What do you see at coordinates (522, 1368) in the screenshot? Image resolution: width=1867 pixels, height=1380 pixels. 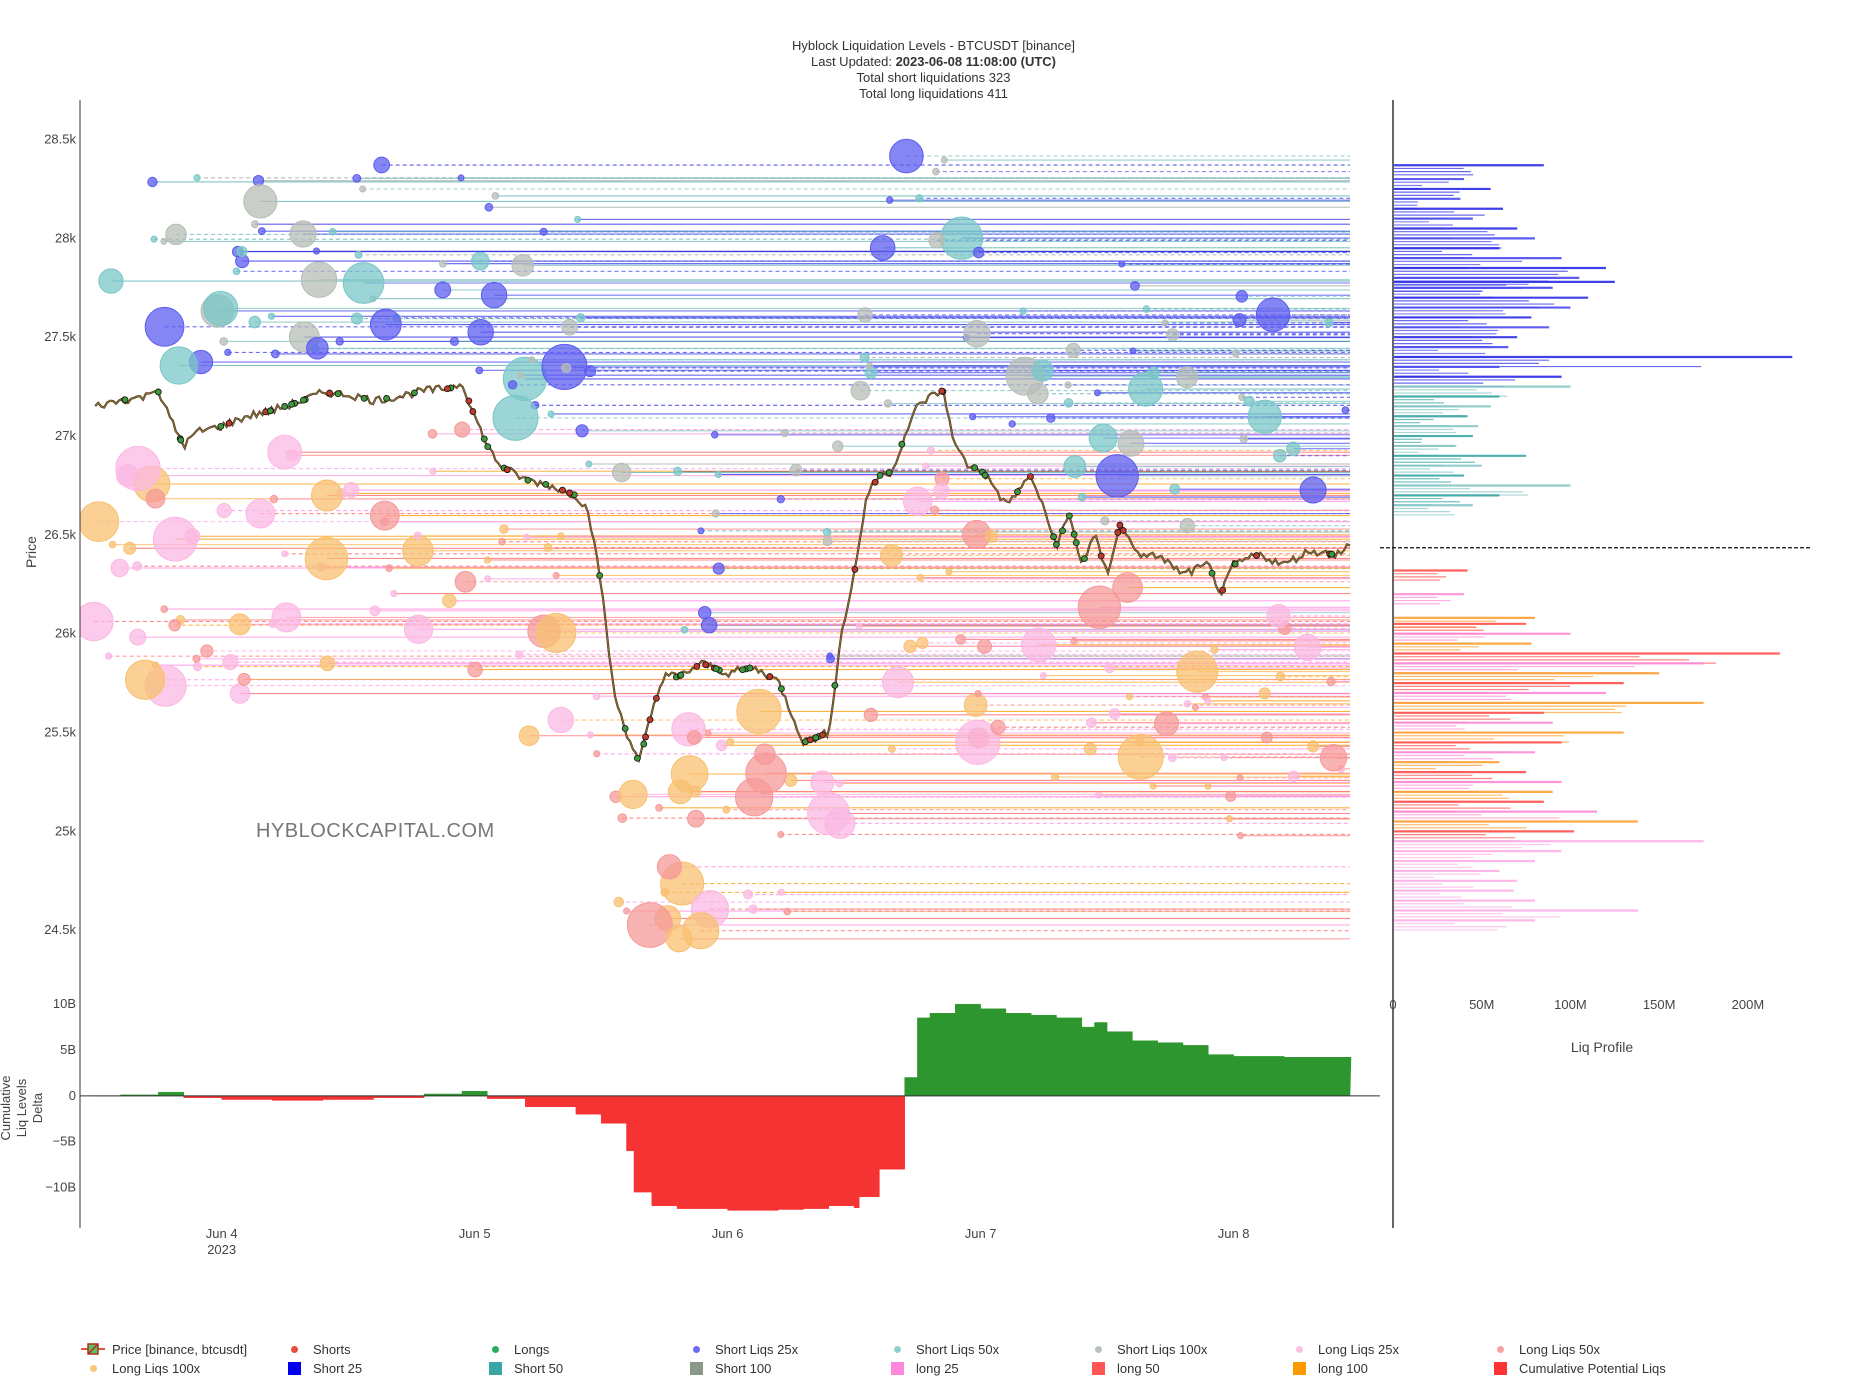 I see `legend-item: Short 50` at bounding box center [522, 1368].